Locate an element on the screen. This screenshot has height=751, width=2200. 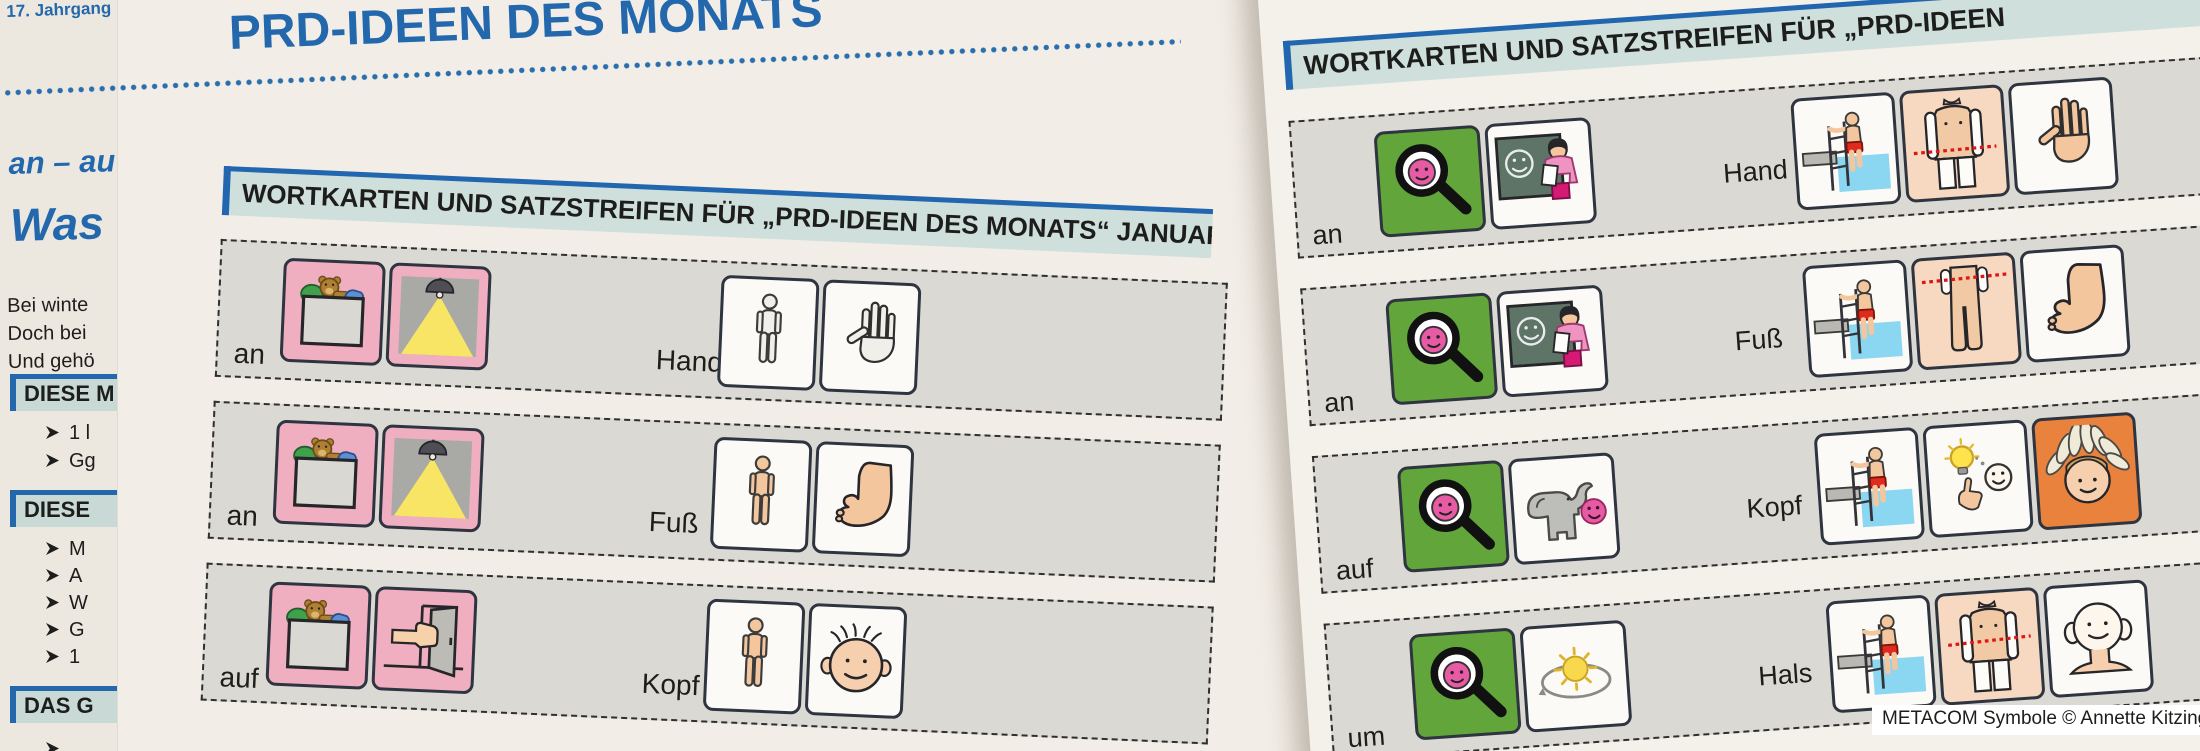
idea-lightbulb-icon is located at coordinates (1978, 479).